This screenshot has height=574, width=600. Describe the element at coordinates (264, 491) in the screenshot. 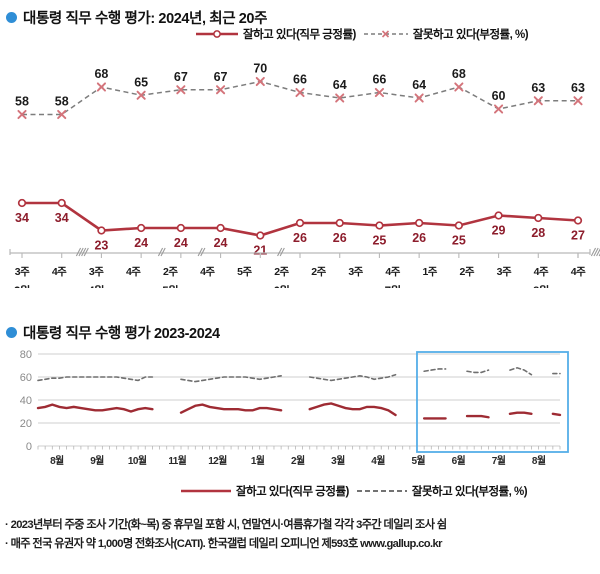

I see `legend-item-positive-2: 잘하고 있다(직무 긍정률)` at that location.